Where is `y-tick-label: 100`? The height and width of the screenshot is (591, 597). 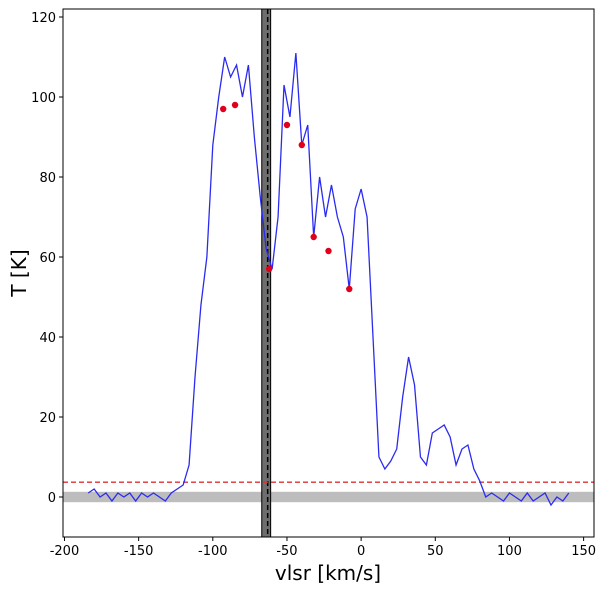
y-tick-label: 100 is located at coordinates (43, 98).